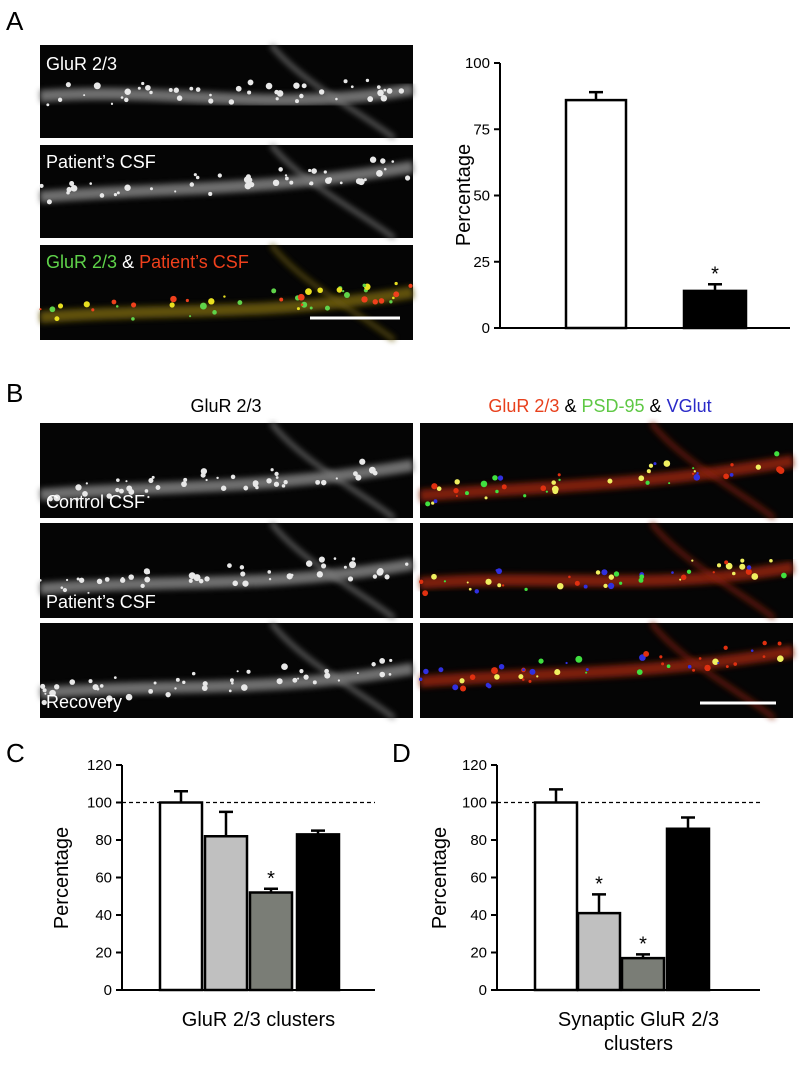 Image resolution: width=800 pixels, height=1065 pixels. I want to click on image-label: Patient’s CSF, so click(101, 602).